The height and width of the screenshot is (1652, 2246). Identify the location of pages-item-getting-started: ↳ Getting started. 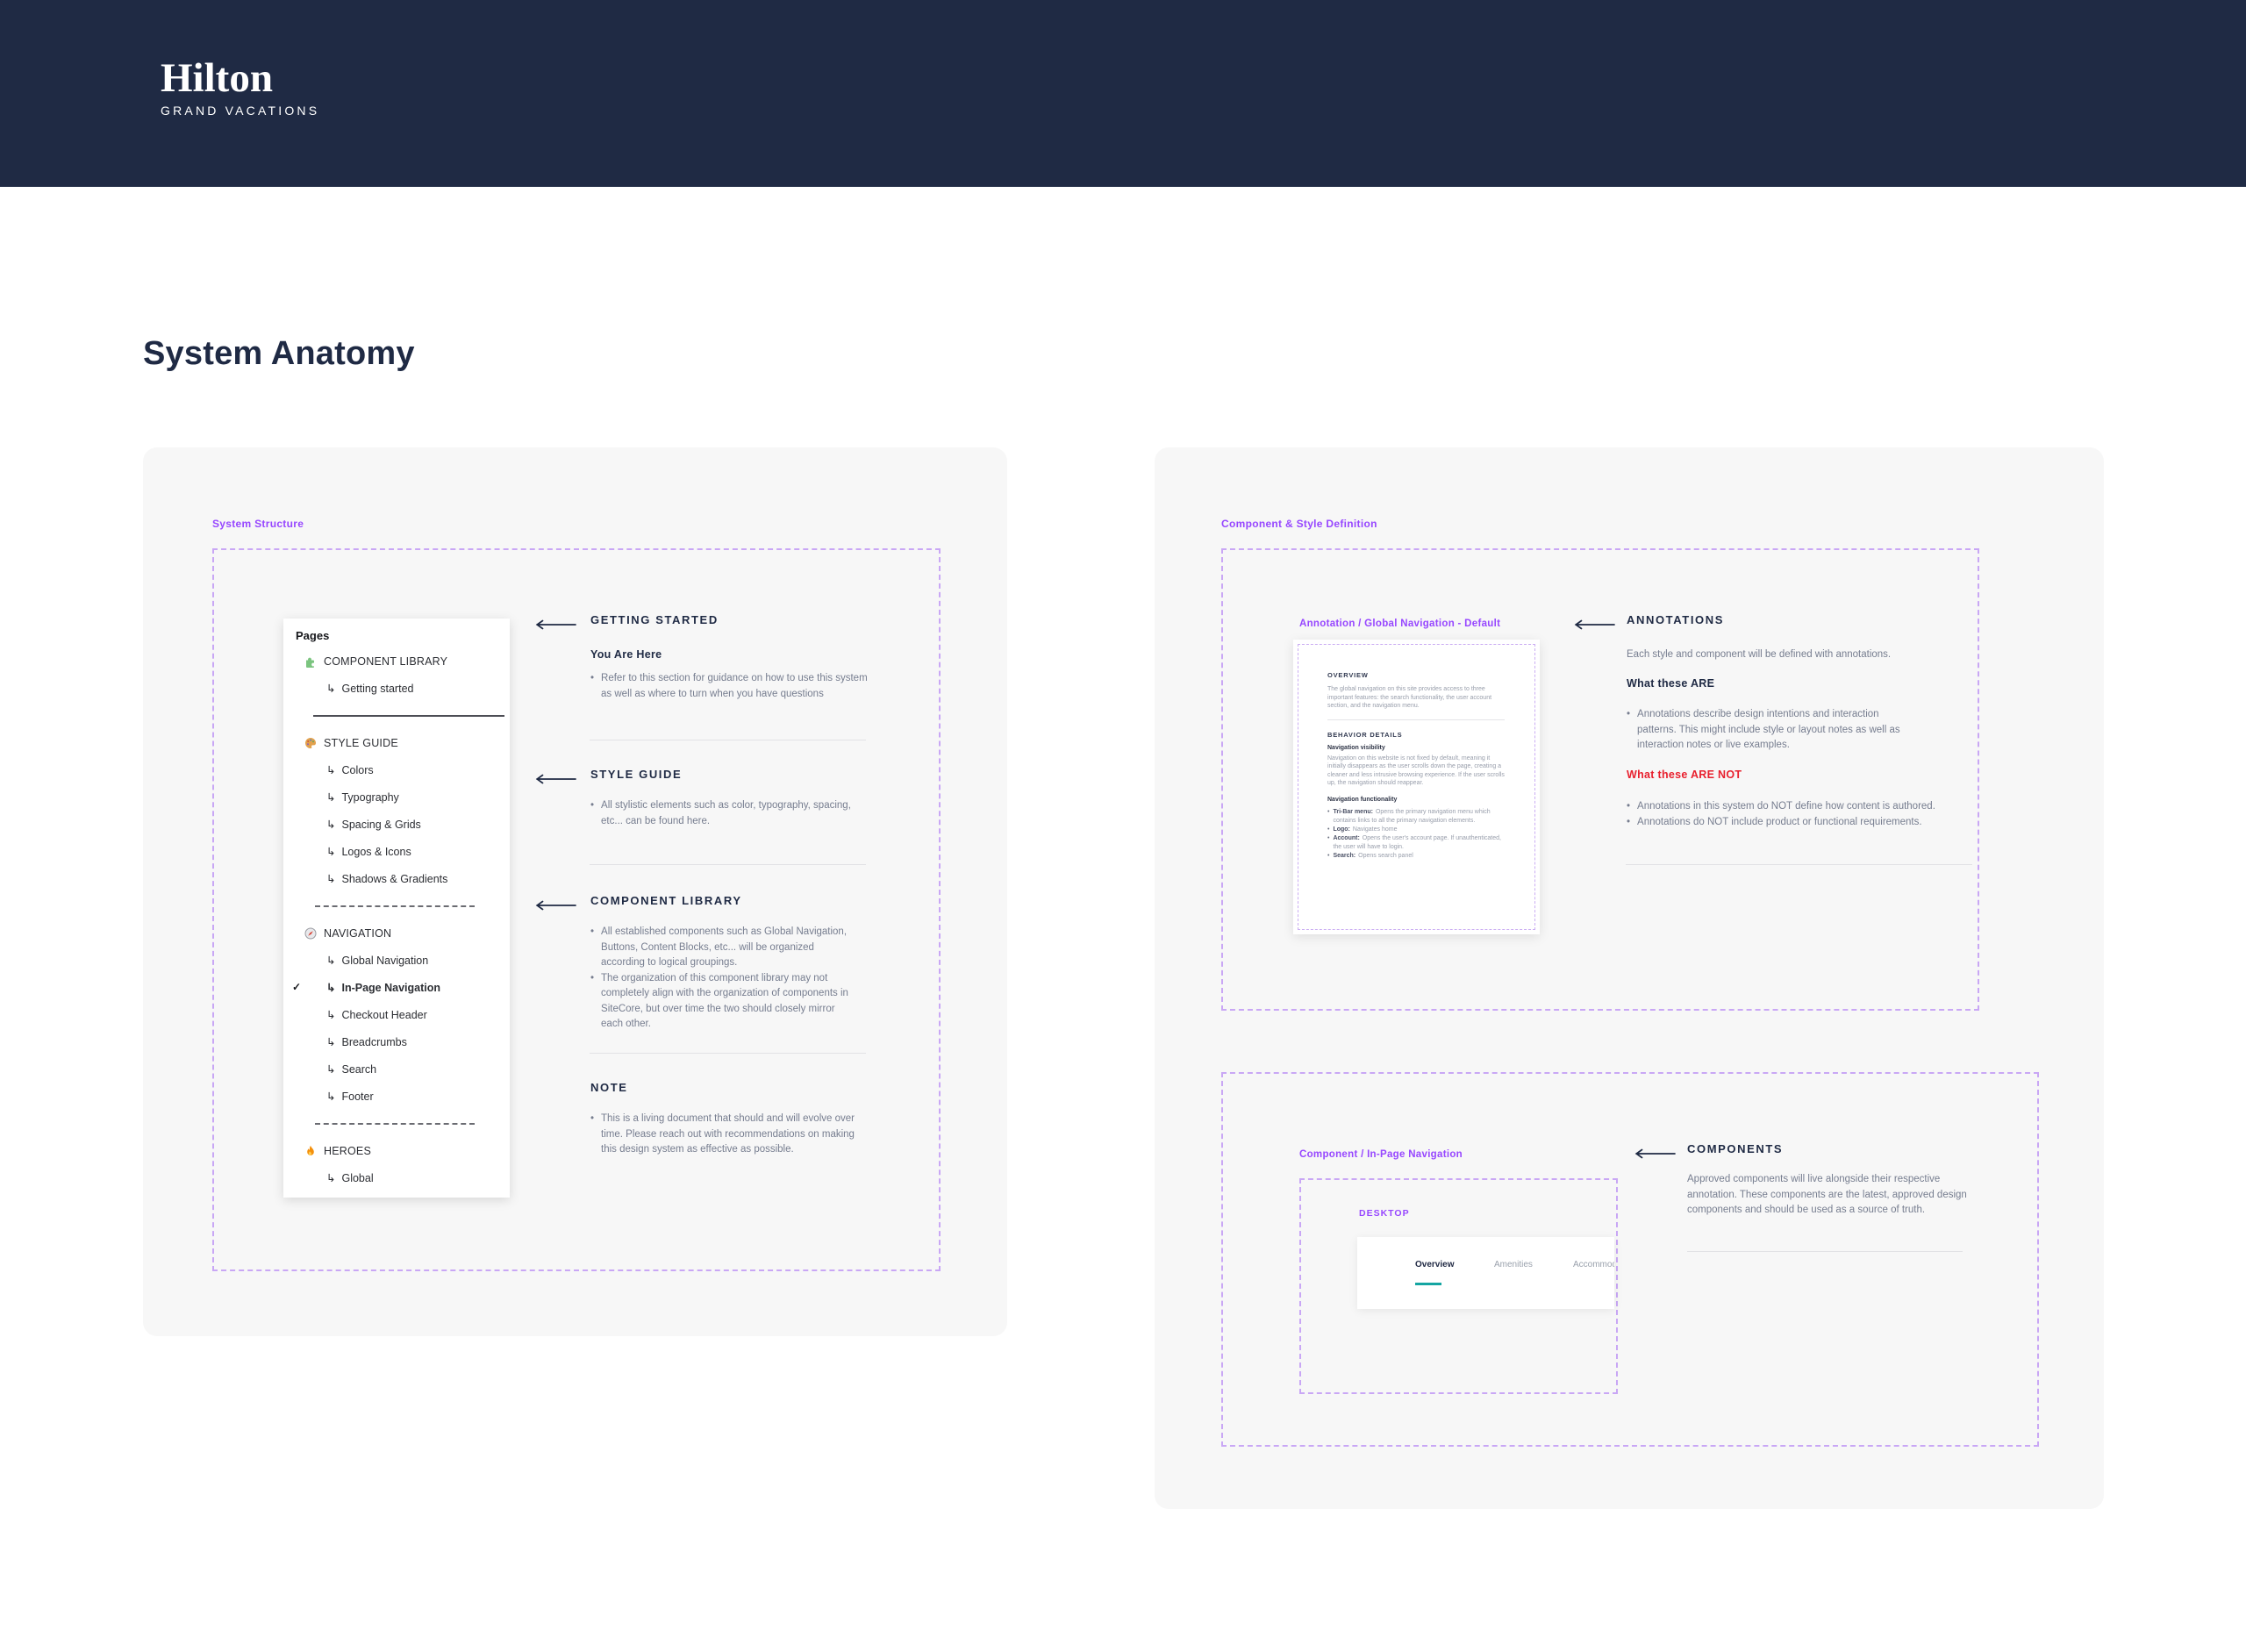
(396, 689).